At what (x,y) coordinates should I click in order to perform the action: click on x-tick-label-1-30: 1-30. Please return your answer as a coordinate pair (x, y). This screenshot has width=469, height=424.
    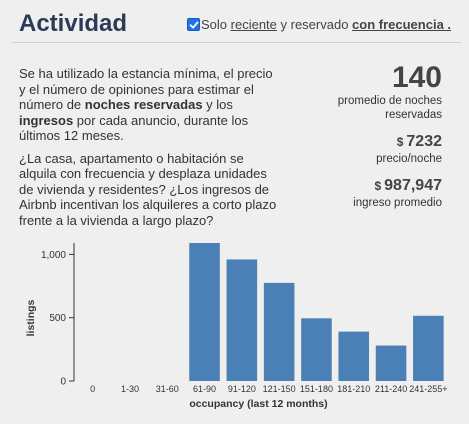
    Looking at the image, I should click on (130, 389).